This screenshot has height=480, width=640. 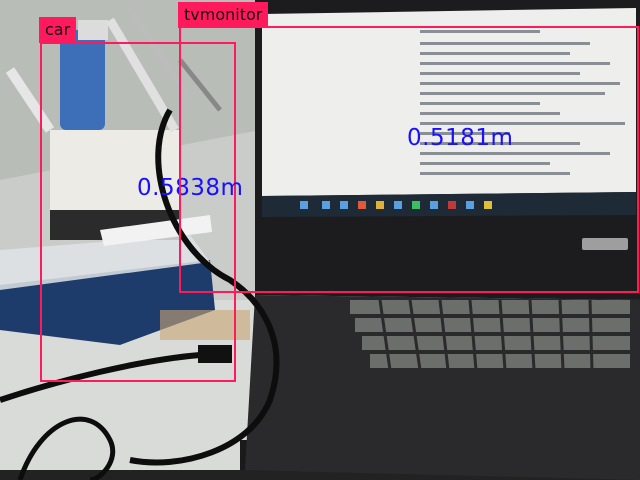 What do you see at coordinates (223, 15) in the screenshot?
I see `tvmonitor-label-tag: tvmonitor` at bounding box center [223, 15].